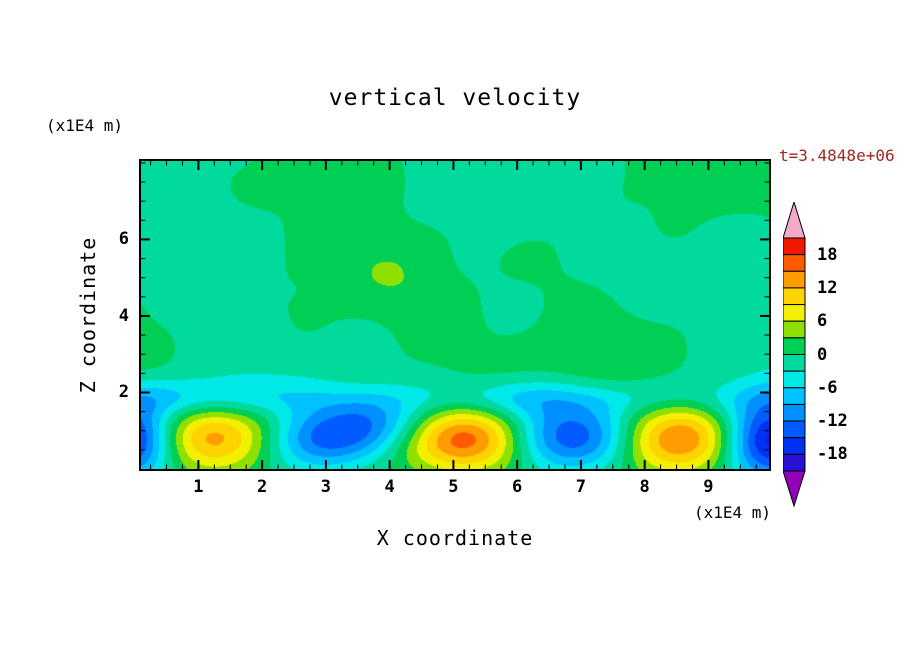 Image resolution: width=904 pixels, height=654 pixels. What do you see at coordinates (198, 487) in the screenshot?
I see `x-tick-label: 1` at bounding box center [198, 487].